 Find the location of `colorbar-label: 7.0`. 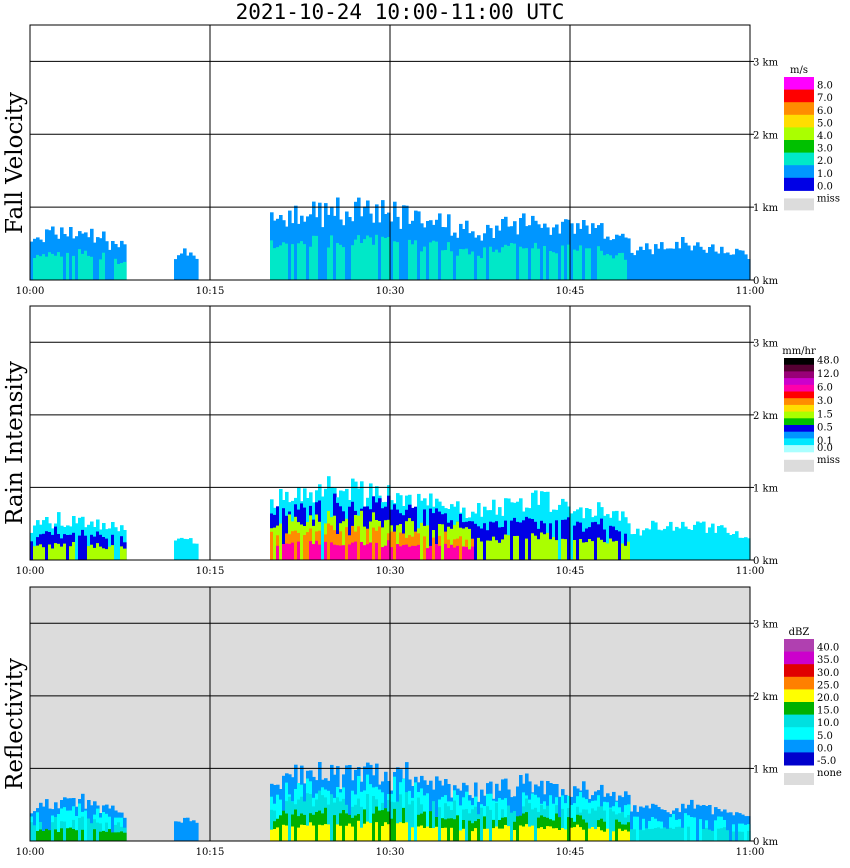

colorbar-label: 7.0 is located at coordinates (825, 98).